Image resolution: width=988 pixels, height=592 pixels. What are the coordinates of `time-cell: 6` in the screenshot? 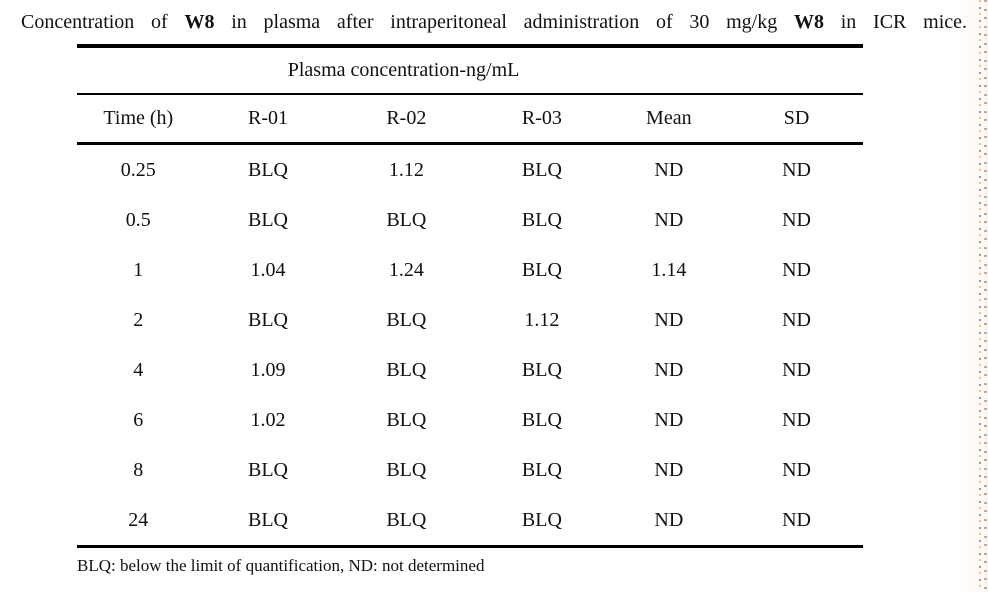 It's located at (138, 419).